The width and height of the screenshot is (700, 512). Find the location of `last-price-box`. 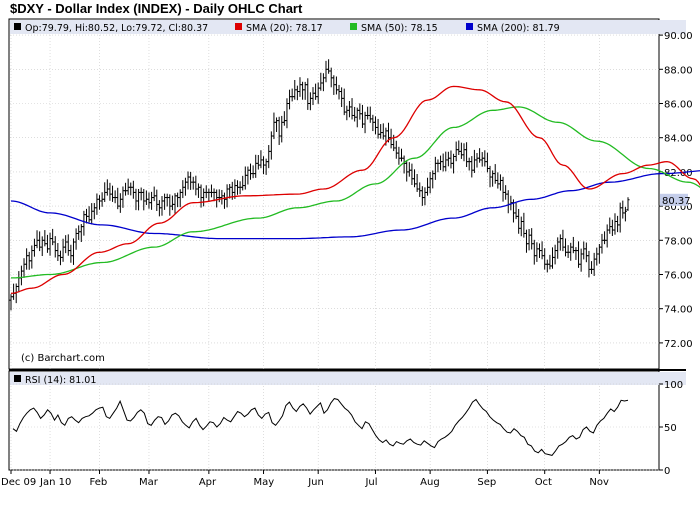

last-price-box is located at coordinates (674, 199).